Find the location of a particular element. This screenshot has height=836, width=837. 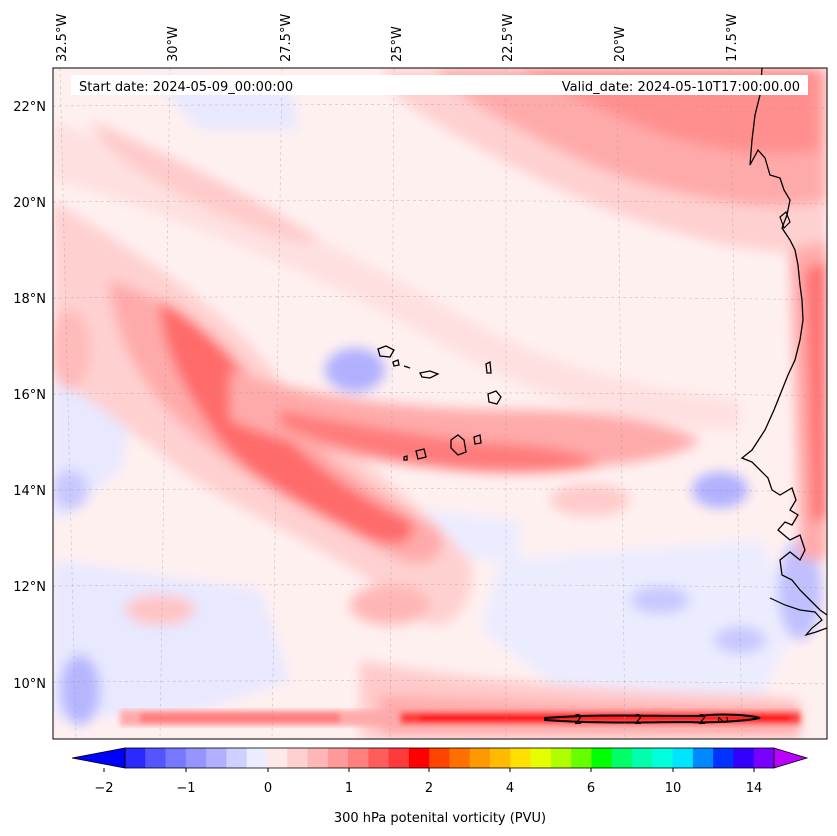

colorbar-tick-label: 14 is located at coordinates (754, 788).